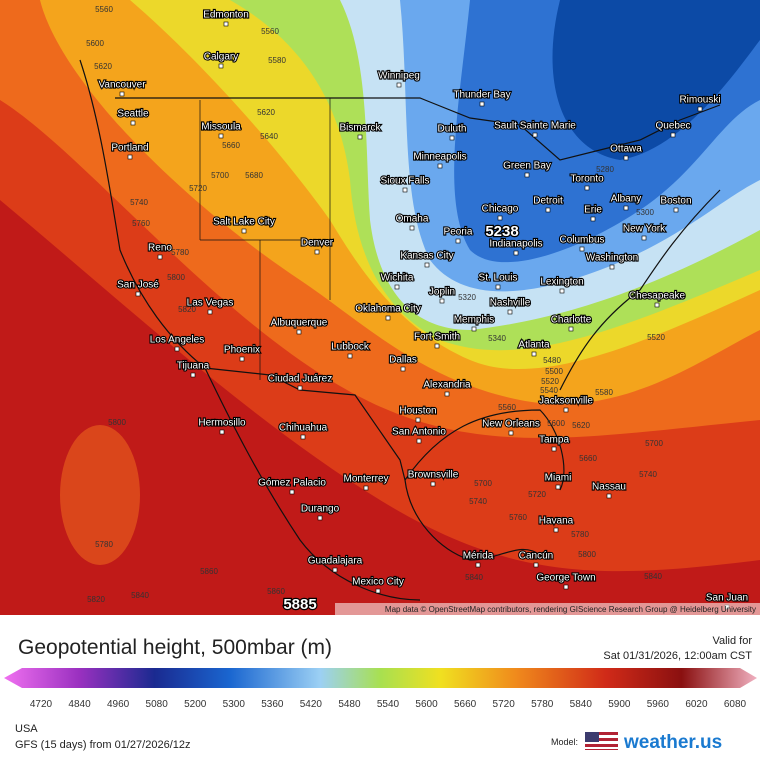 This screenshot has height=760, width=760. Describe the element at coordinates (554, 371) in the screenshot. I see `contour-label: 5500` at that location.